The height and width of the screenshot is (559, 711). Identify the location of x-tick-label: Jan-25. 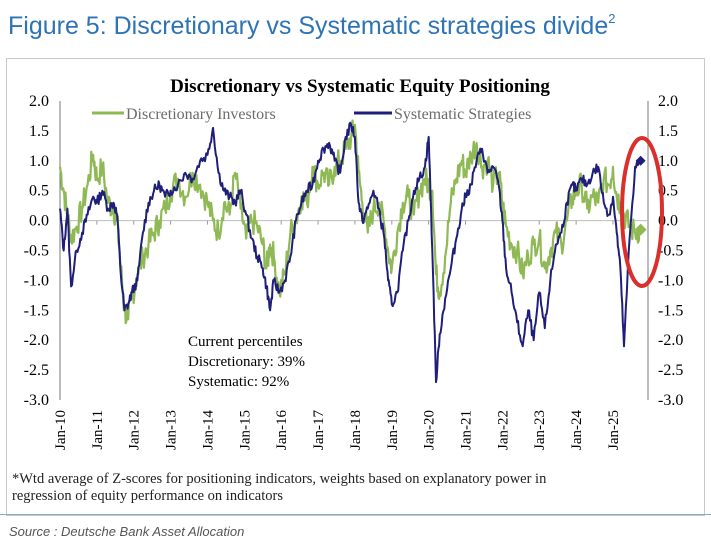
(614, 430).